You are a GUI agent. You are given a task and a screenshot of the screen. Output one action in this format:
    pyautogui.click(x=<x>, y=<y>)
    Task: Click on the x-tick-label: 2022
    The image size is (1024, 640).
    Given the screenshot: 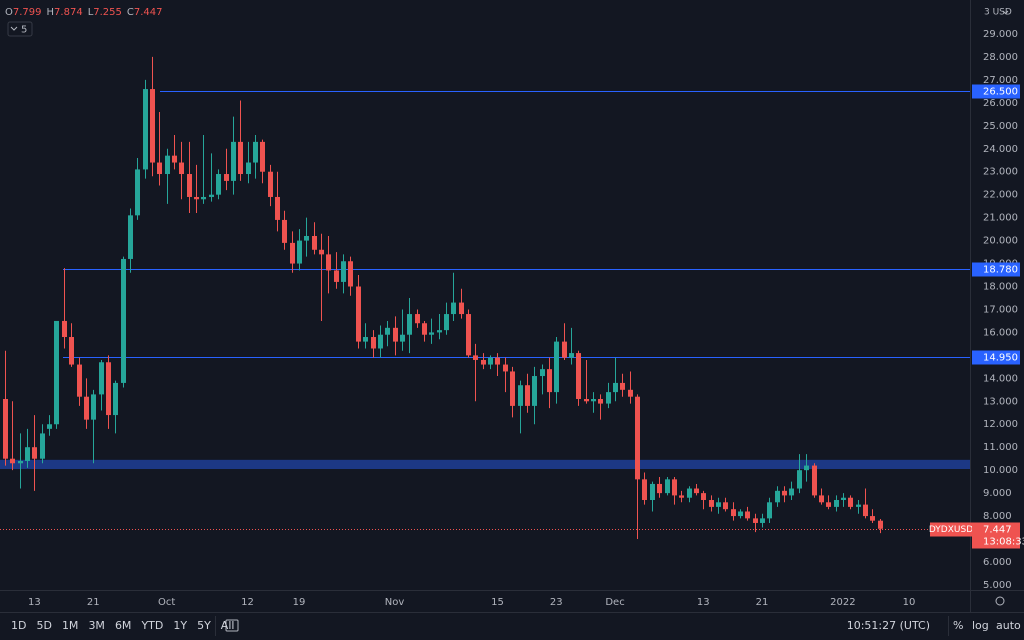 What is the action you would take?
    pyautogui.click(x=842, y=602)
    